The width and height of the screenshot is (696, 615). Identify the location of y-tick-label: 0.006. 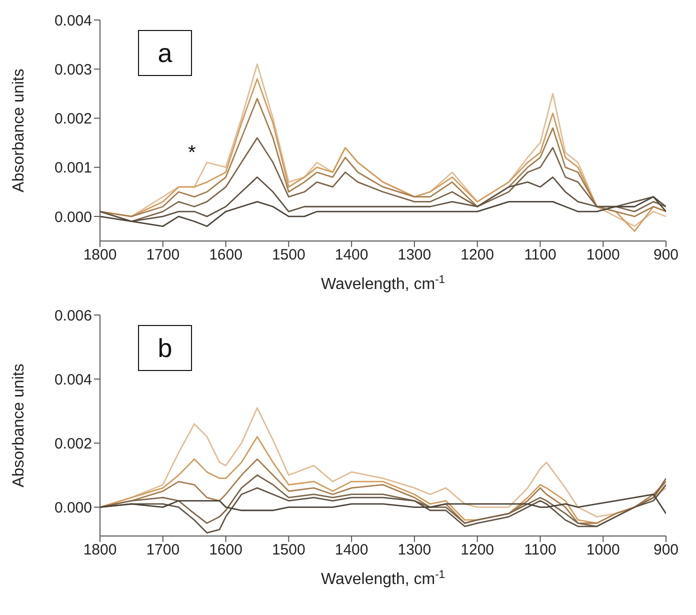
(73, 315).